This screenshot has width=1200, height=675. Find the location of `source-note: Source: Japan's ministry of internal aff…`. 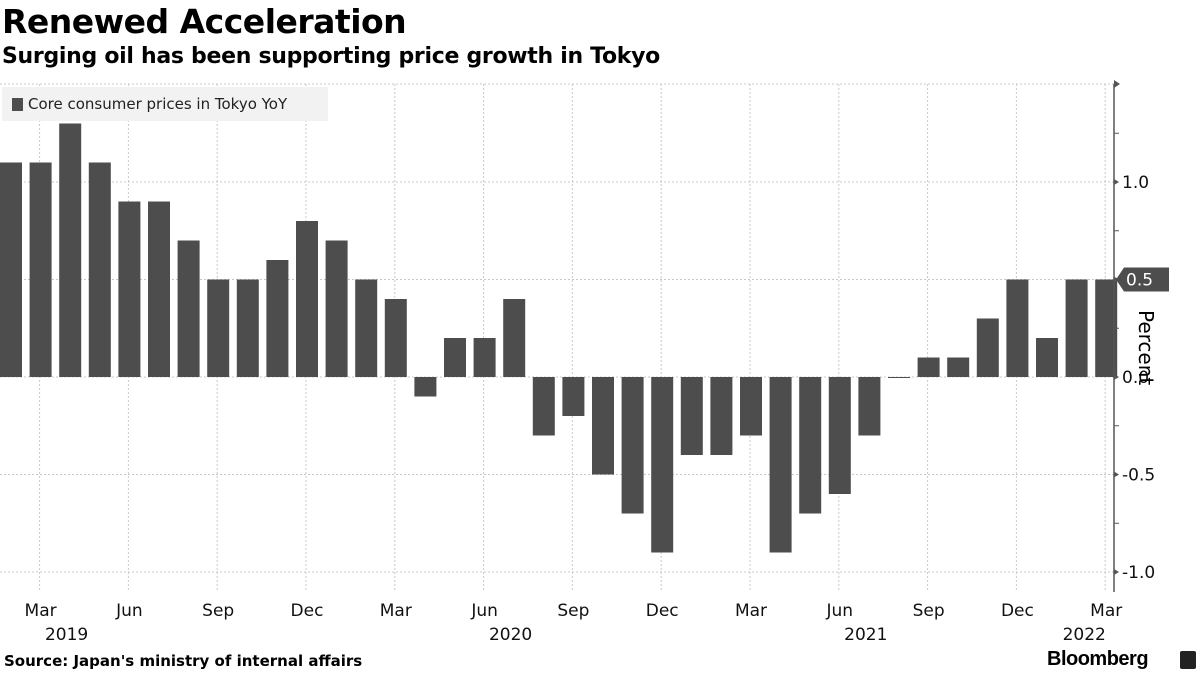

source-note: Source: Japan's ministry of internal aff… is located at coordinates (183, 661).